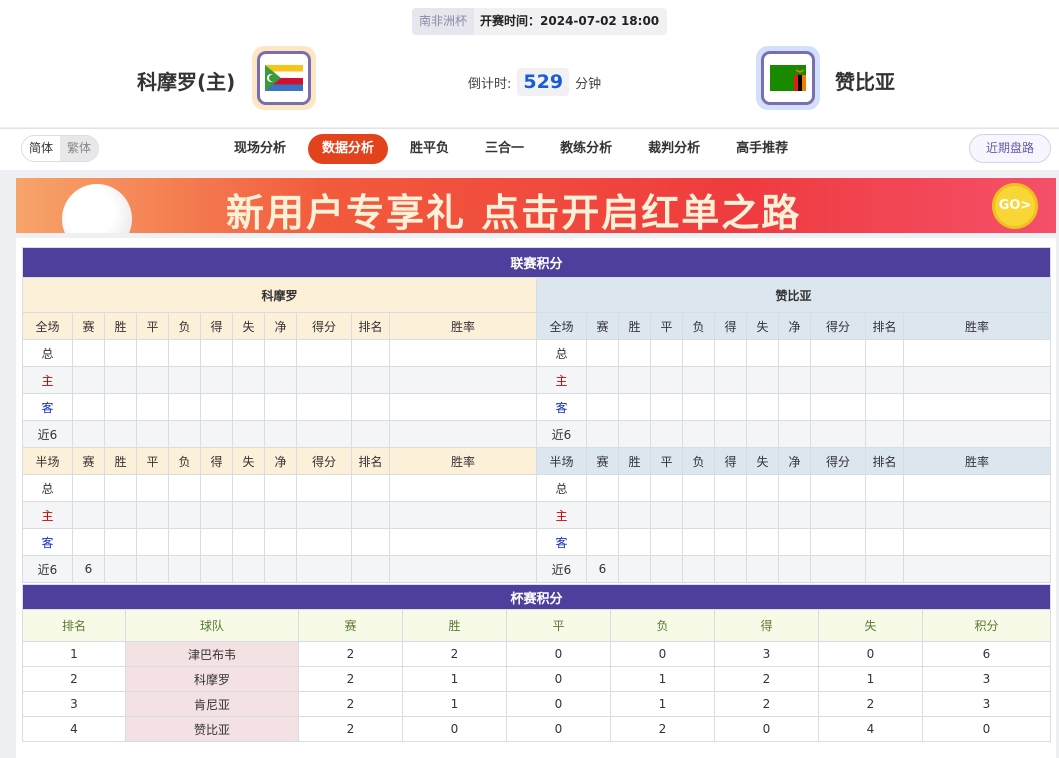 This screenshot has height=758, width=1059. Describe the element at coordinates (212, 679) in the screenshot. I see `team-cell: 科摩罗` at that location.